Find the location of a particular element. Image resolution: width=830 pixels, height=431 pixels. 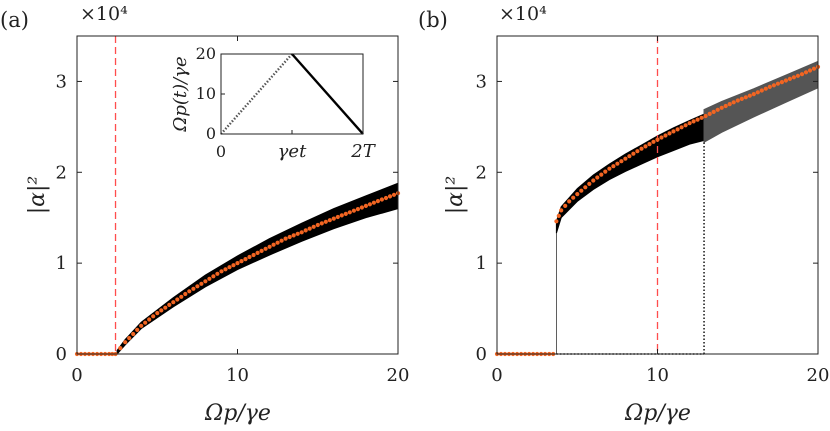

inset-lines-layer is located at coordinates (292, 94).